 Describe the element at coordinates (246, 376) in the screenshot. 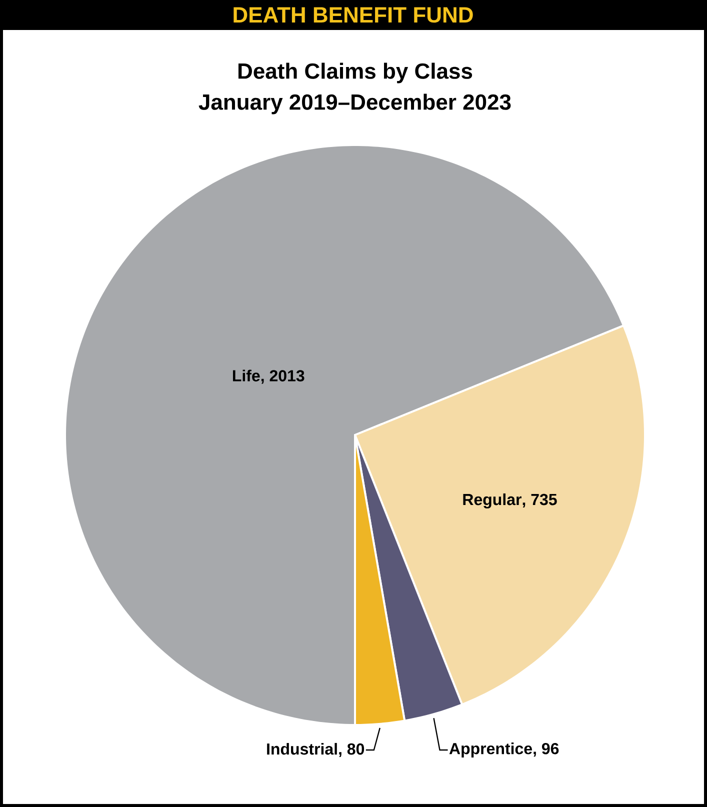

I see `slice-label: Life` at that location.